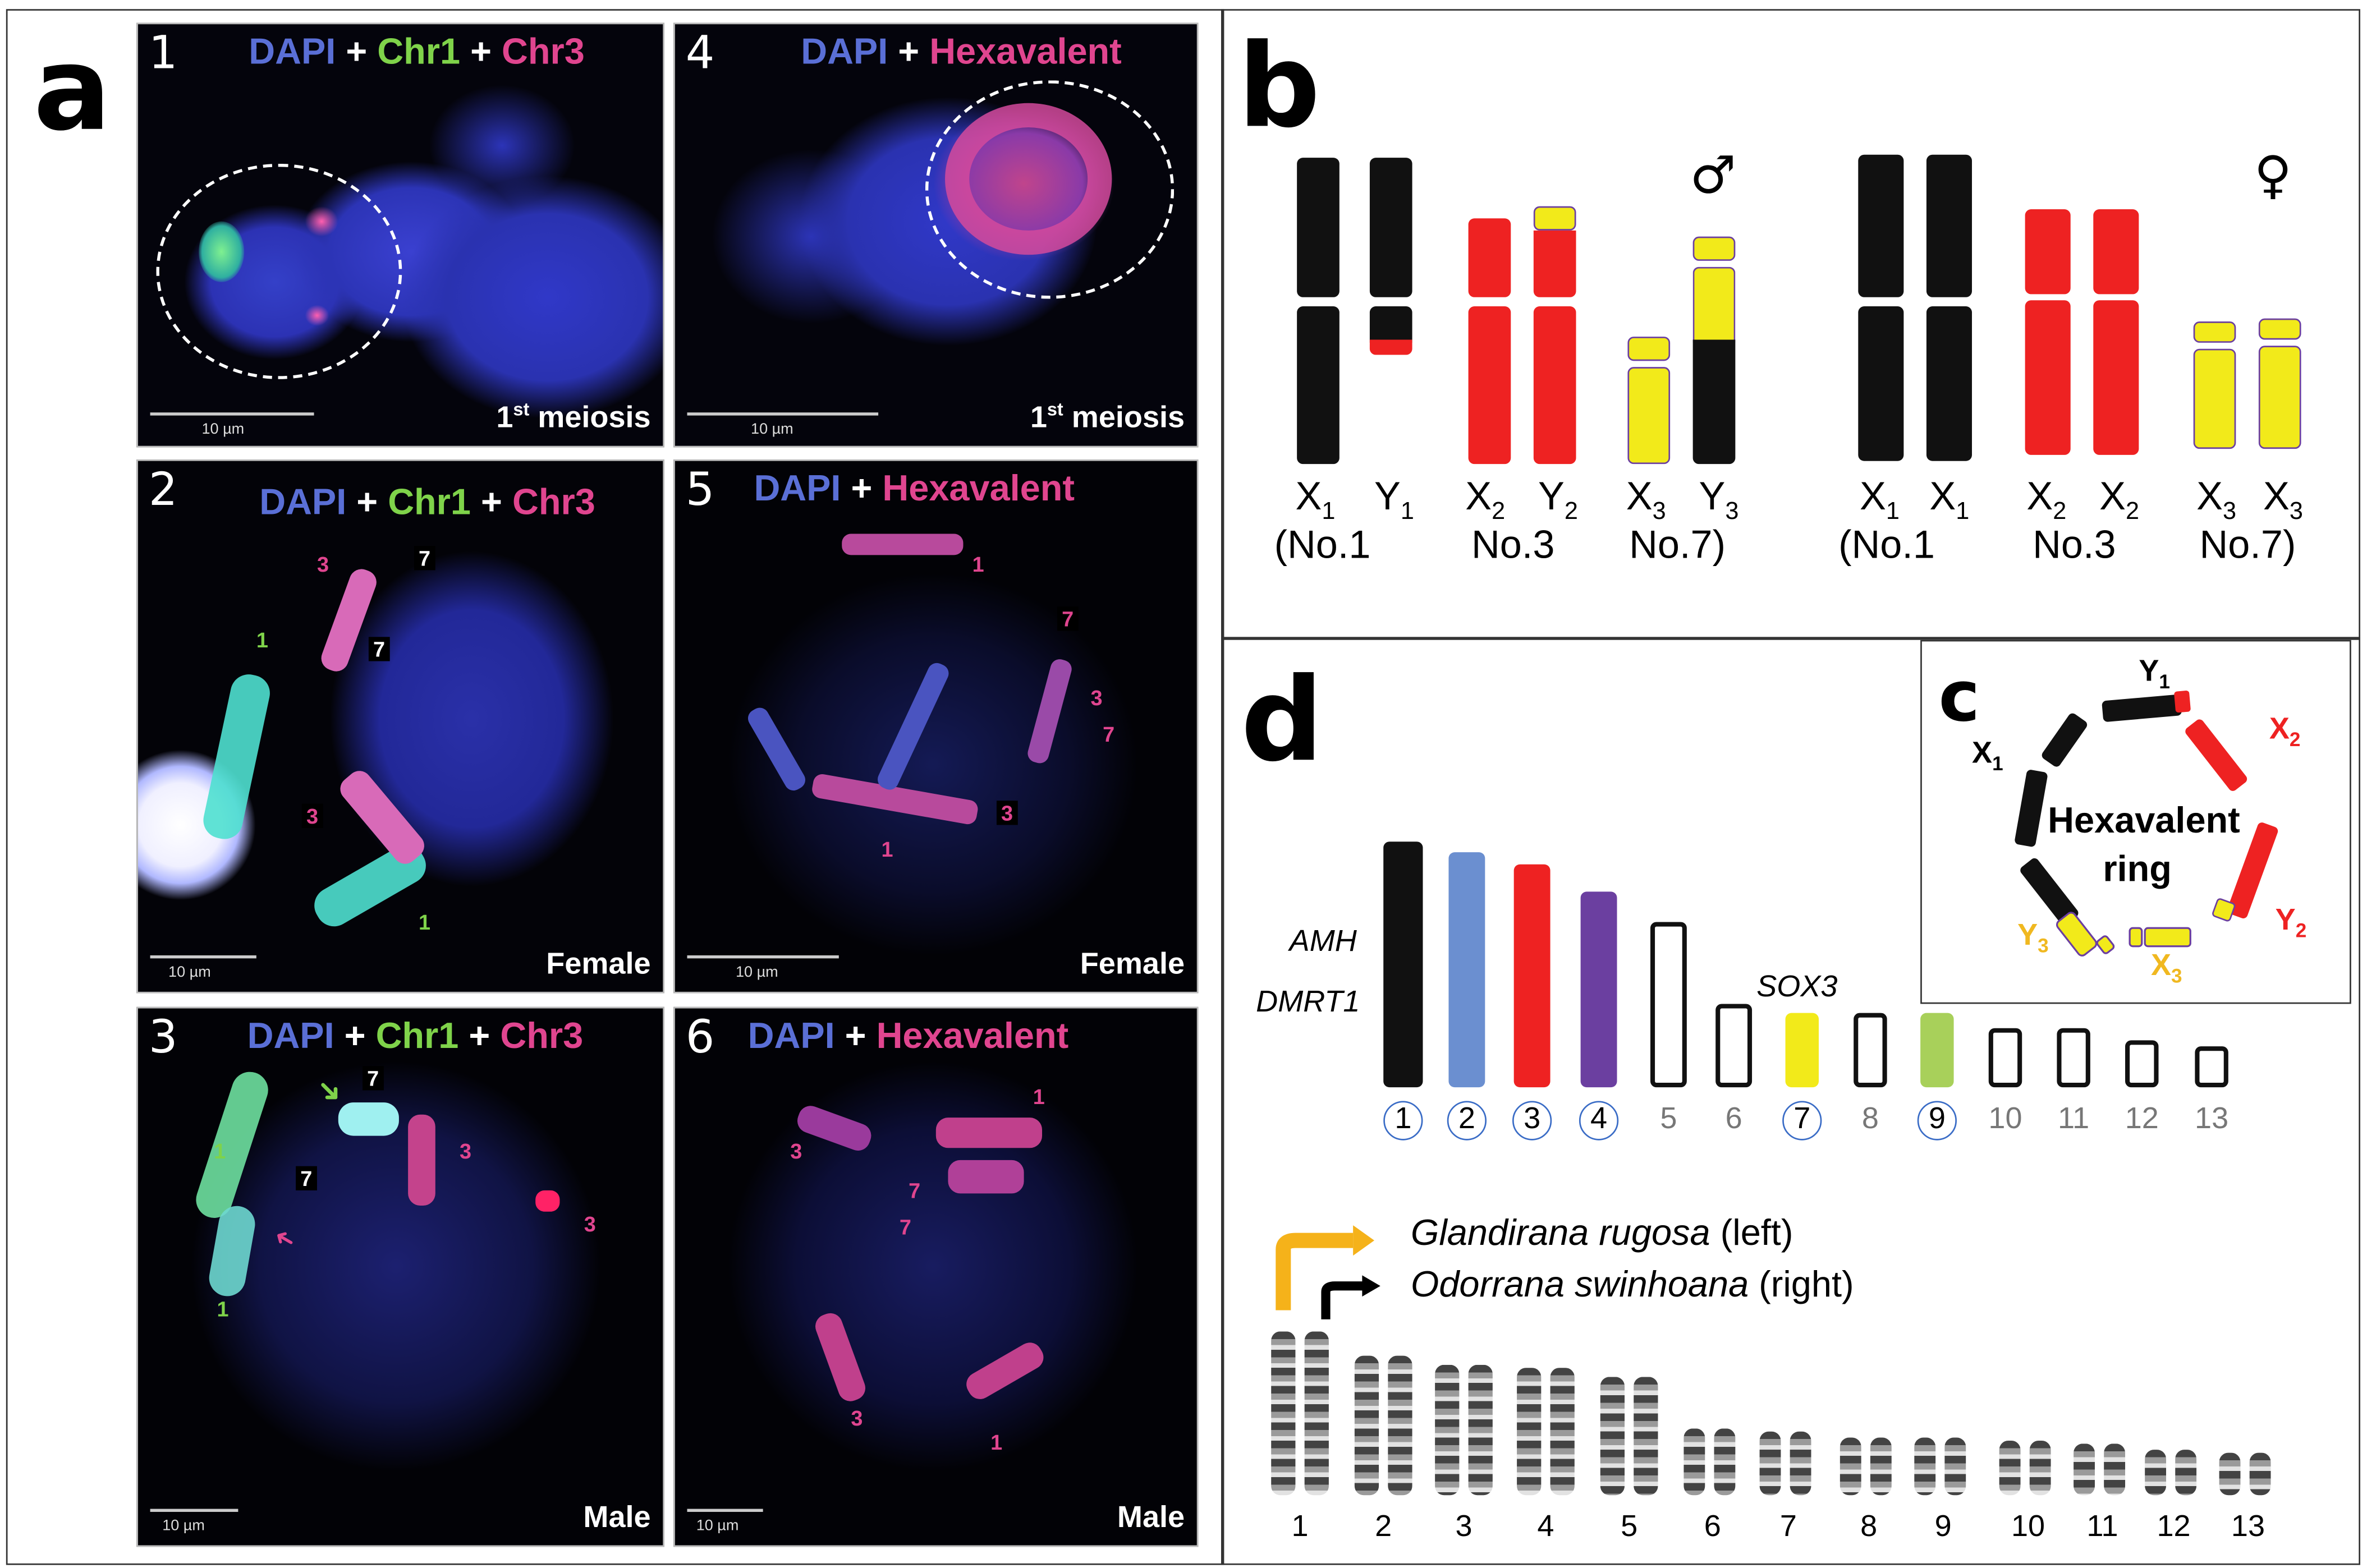  What do you see at coordinates (1308, 1002) in the screenshot?
I see `gene-label-DMRT1: DMRT1` at bounding box center [1308, 1002].